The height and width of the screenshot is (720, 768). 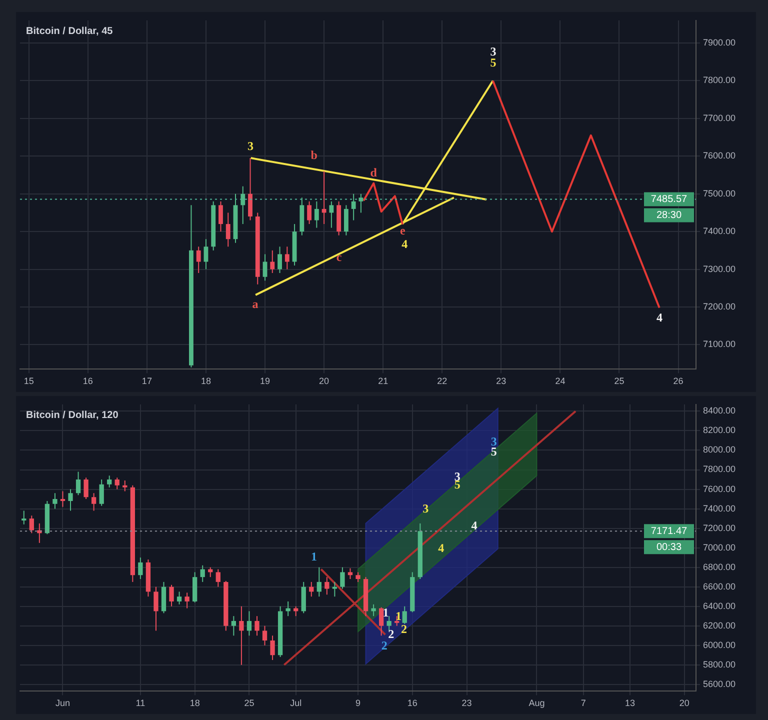 I want to click on x-tick-label: 11, so click(x=141, y=703).